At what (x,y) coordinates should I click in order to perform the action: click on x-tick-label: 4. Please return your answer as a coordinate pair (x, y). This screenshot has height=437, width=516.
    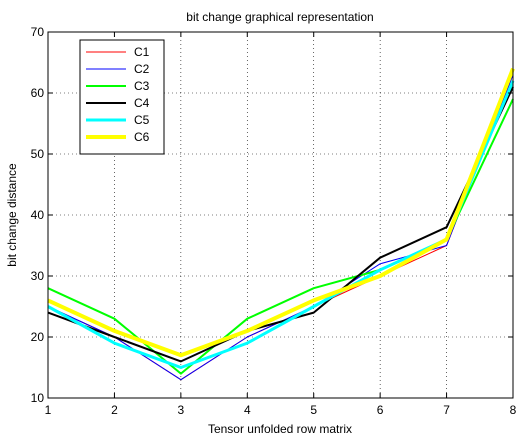
    Looking at the image, I should click on (247, 410).